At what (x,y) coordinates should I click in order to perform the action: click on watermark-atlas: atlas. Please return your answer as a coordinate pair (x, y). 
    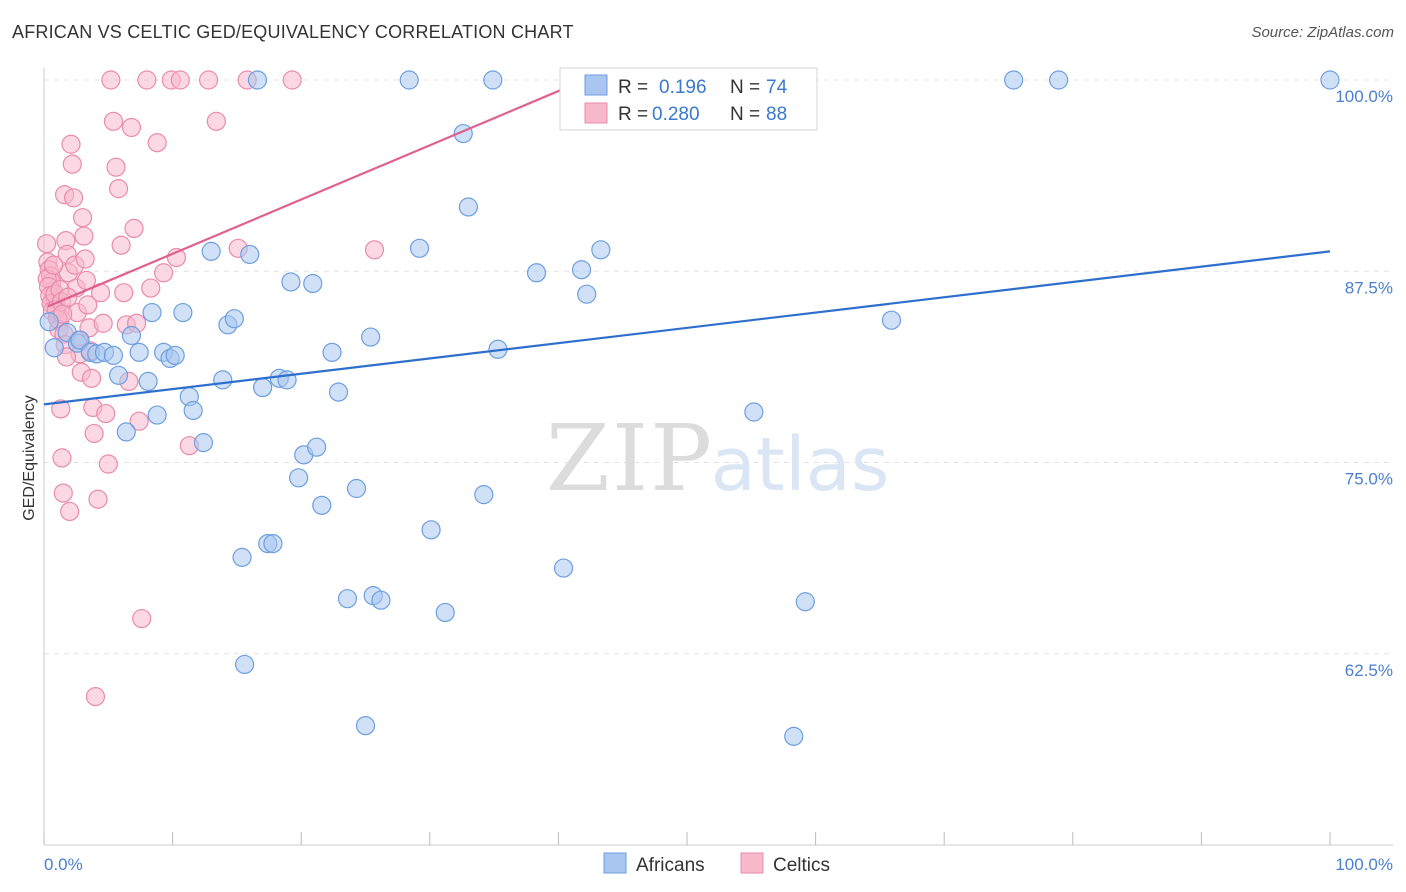
    Looking at the image, I should click on (800, 465).